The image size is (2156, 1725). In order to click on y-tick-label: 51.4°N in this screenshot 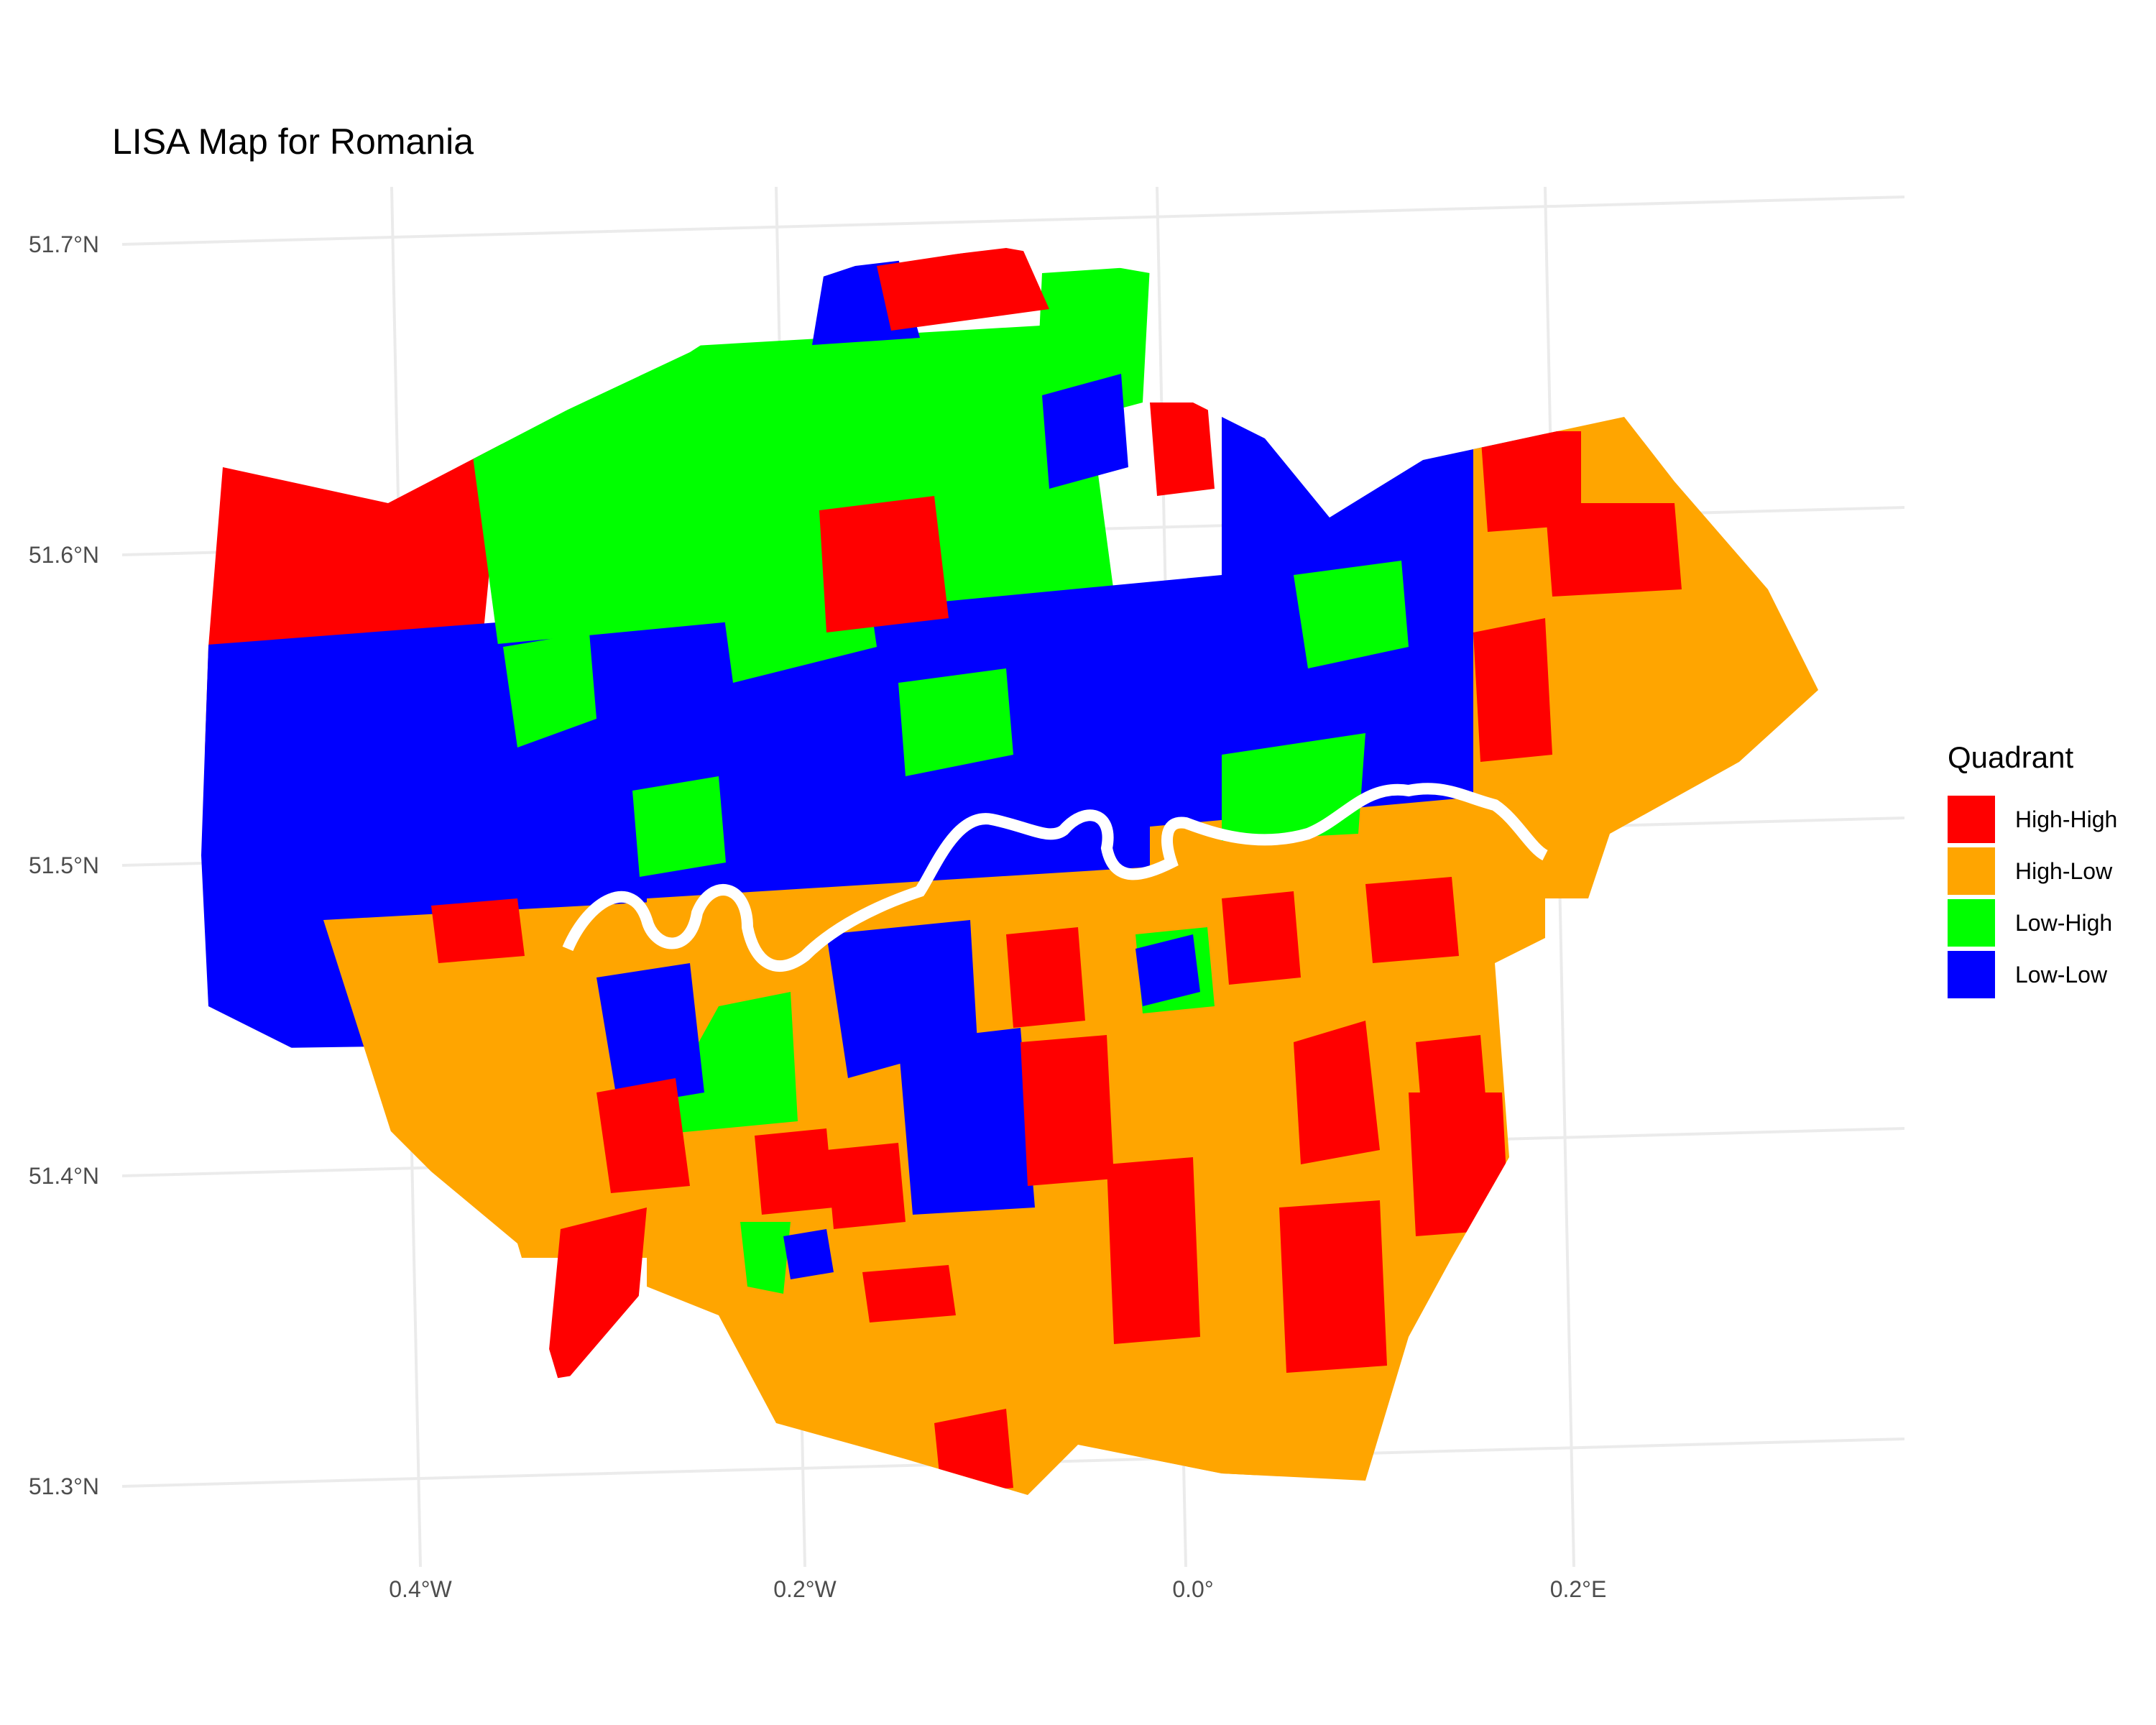, I will do `click(64, 1176)`.